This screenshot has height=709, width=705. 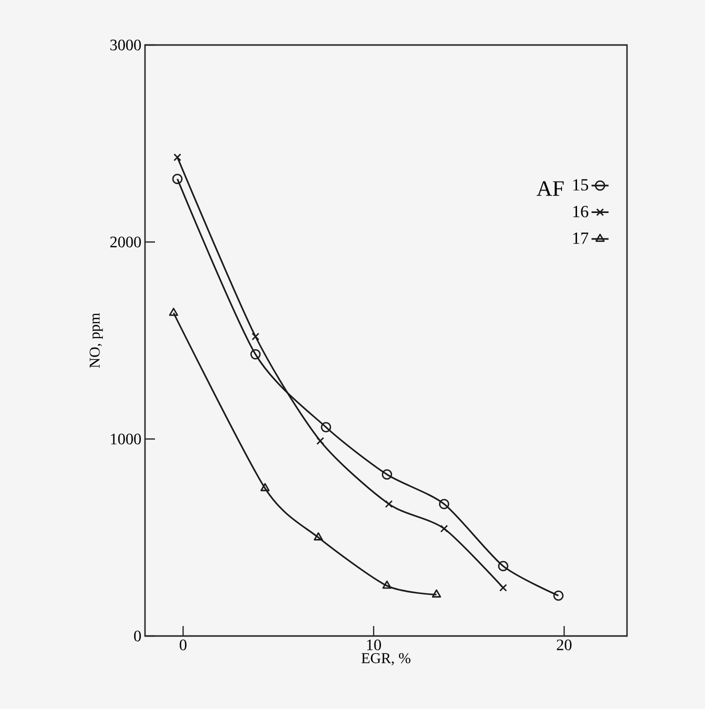 I want to click on x-tick-label: 10, so click(x=374, y=645).